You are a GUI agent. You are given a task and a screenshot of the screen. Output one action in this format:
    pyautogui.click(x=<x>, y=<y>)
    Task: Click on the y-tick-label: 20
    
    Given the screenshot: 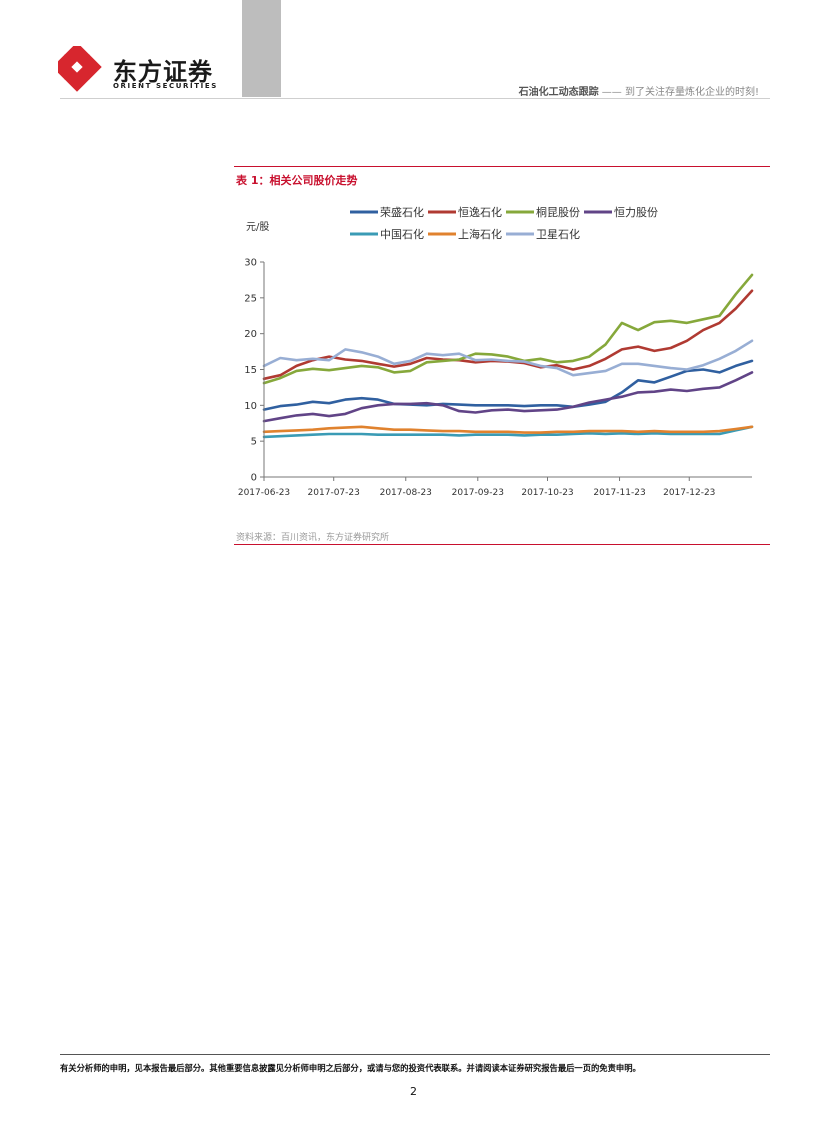 What is the action you would take?
    pyautogui.click(x=250, y=334)
    